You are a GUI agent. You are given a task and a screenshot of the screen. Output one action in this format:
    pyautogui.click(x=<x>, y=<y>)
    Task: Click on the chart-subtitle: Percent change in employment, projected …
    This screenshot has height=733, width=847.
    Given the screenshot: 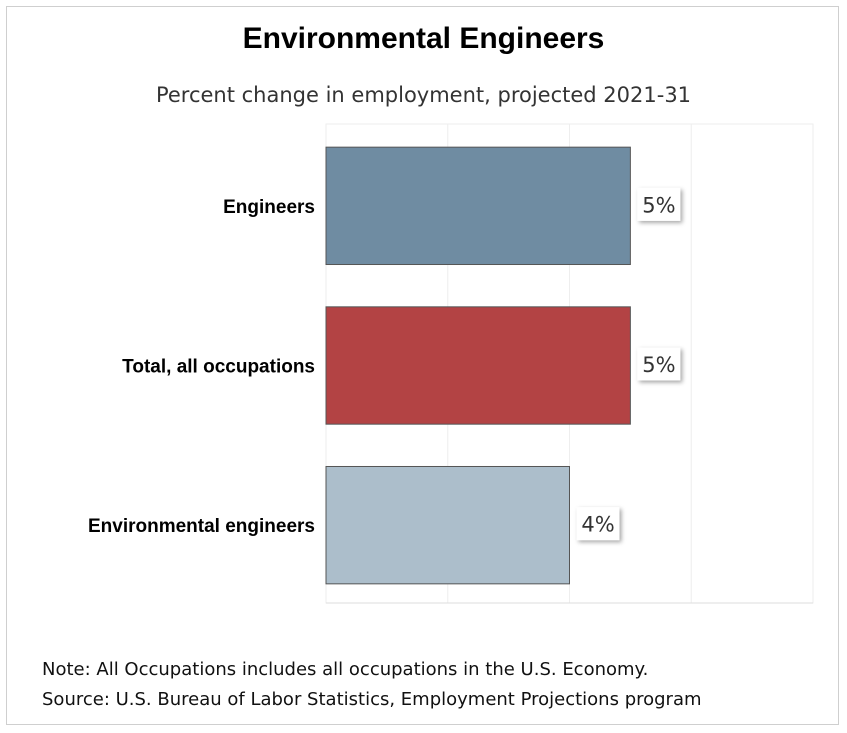 What is the action you would take?
    pyautogui.click(x=423, y=95)
    